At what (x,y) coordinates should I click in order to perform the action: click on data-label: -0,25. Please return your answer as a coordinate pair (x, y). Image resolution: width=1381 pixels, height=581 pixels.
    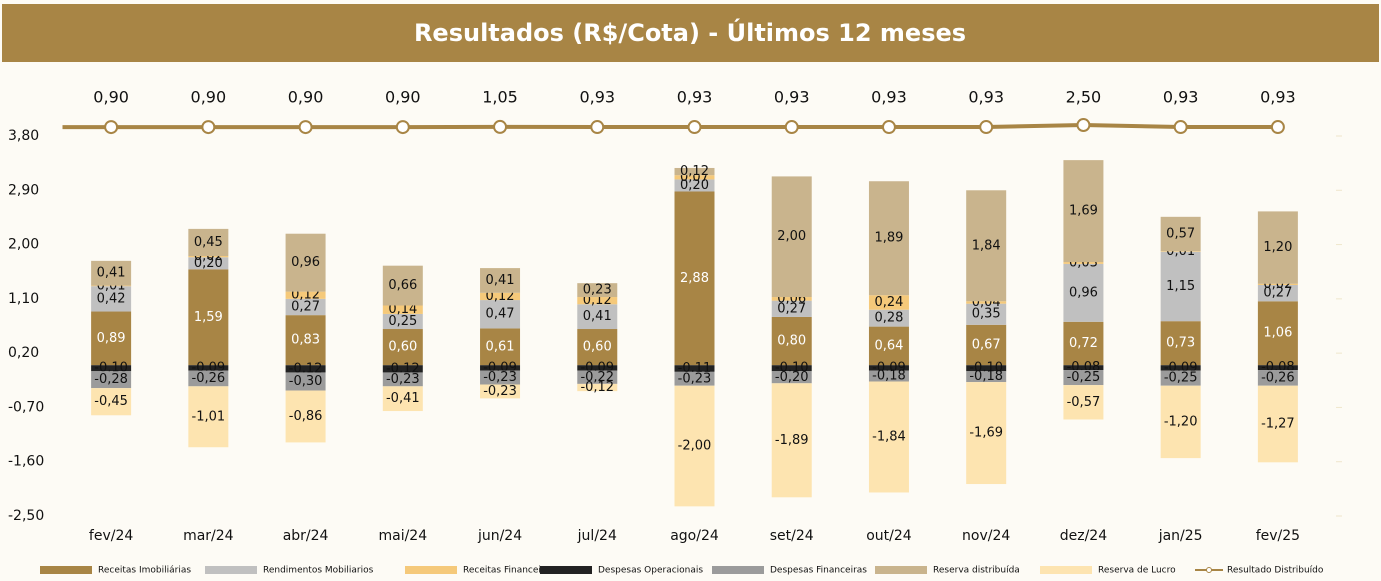
    Looking at the image, I should click on (1084, 377).